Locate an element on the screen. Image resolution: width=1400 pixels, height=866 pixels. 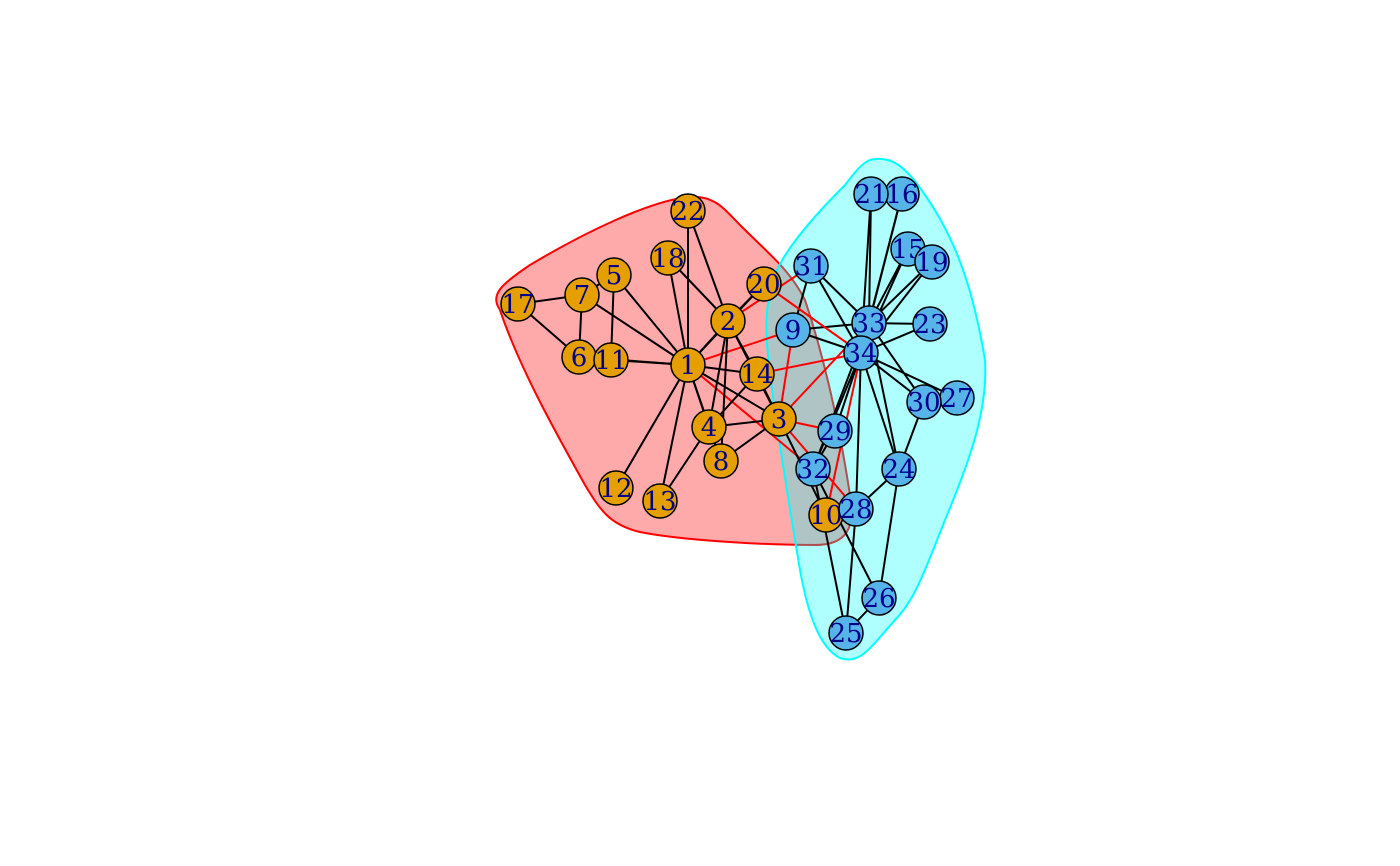
node-30: 30 is located at coordinates (924, 402).